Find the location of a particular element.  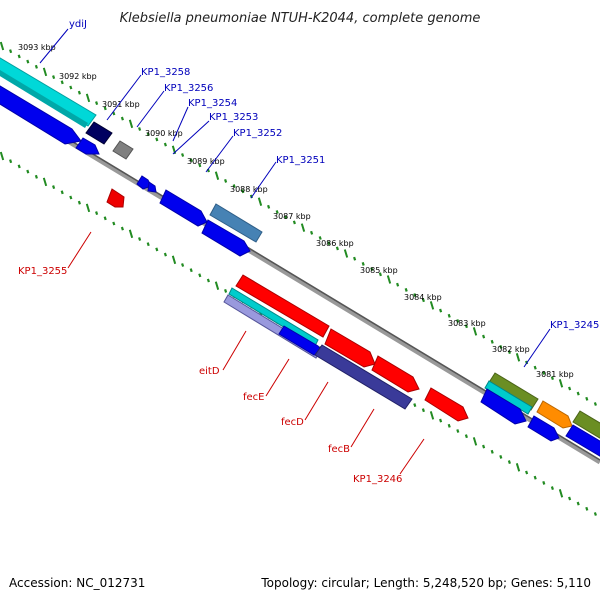

gene-label-KP1_3256: KP1_3256 is located at coordinates (188, 88).